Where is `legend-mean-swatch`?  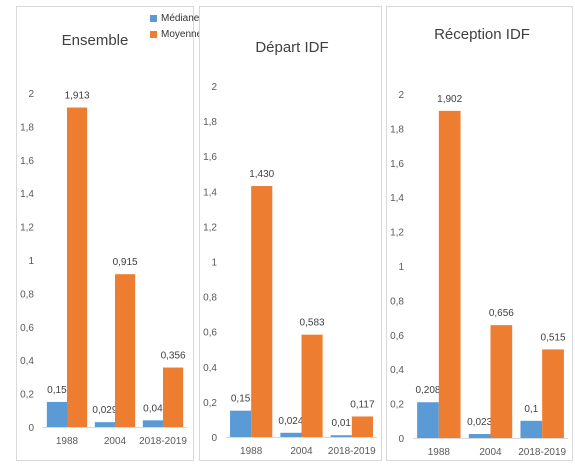
legend-mean-swatch is located at coordinates (153, 34).